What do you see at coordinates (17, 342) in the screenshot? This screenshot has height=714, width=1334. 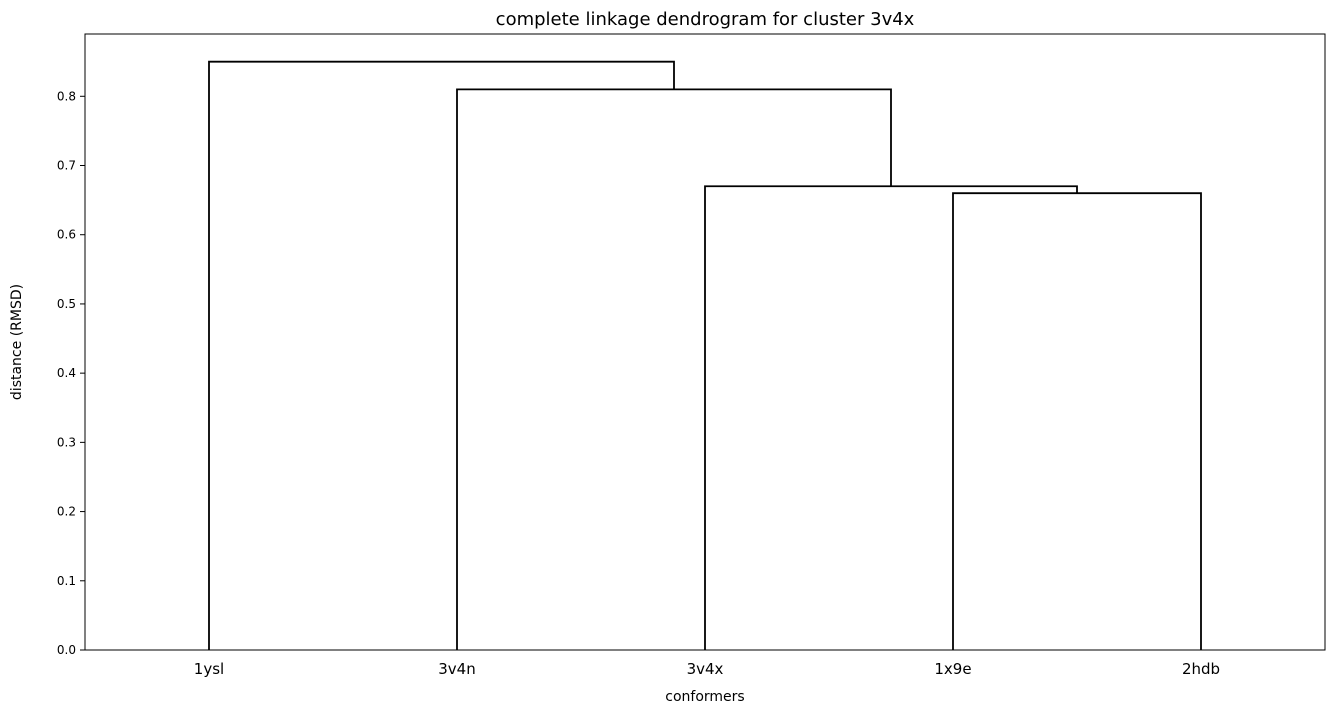 I see `y-axis-label: distance (RMSD)` at bounding box center [17, 342].